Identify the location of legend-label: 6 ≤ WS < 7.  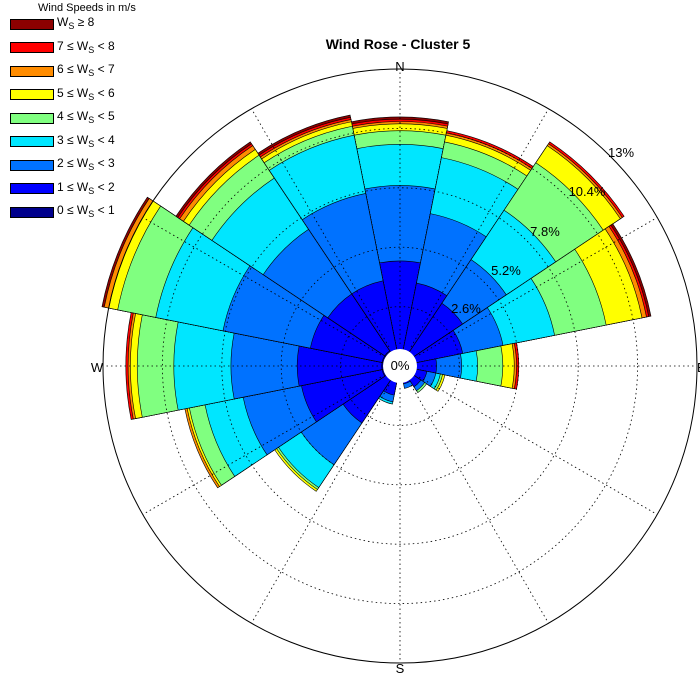
(86, 70).